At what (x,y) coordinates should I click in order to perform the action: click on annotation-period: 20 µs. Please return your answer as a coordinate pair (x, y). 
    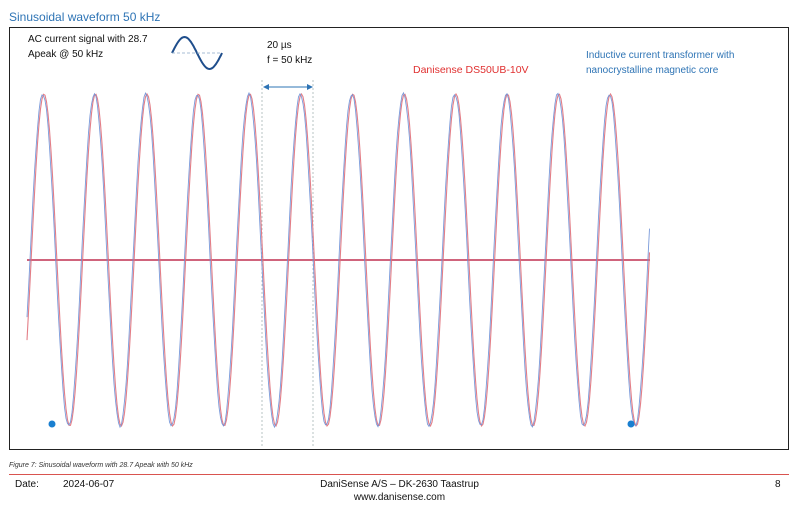
    Looking at the image, I should click on (279, 45).